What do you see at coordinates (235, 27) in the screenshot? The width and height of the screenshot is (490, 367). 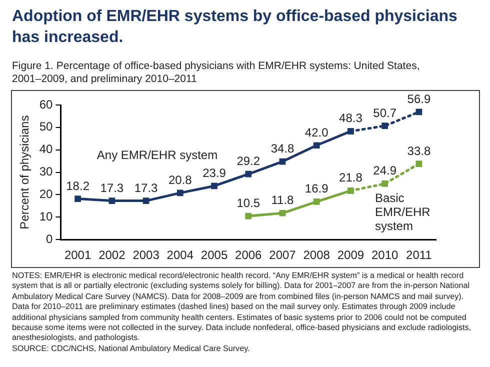 I see `chart-title: Adoption of EMR/EHR systems by office-based physicians has increased.` at bounding box center [235, 27].